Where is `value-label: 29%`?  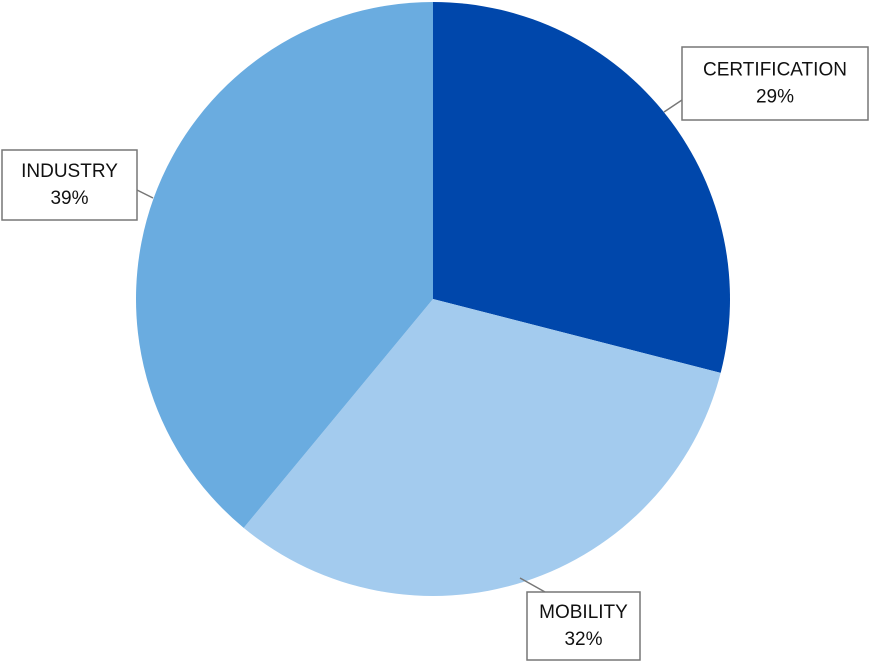 value-label: 29% is located at coordinates (775, 97).